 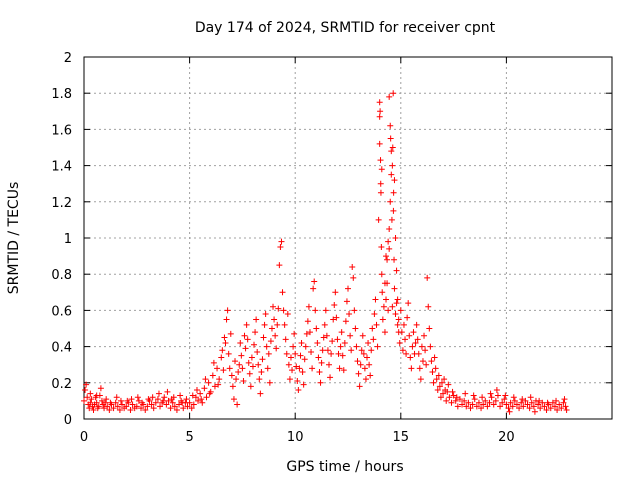 What do you see at coordinates (61, 348) in the screenshot?
I see `y-tick-label: 0.4` at bounding box center [61, 348].